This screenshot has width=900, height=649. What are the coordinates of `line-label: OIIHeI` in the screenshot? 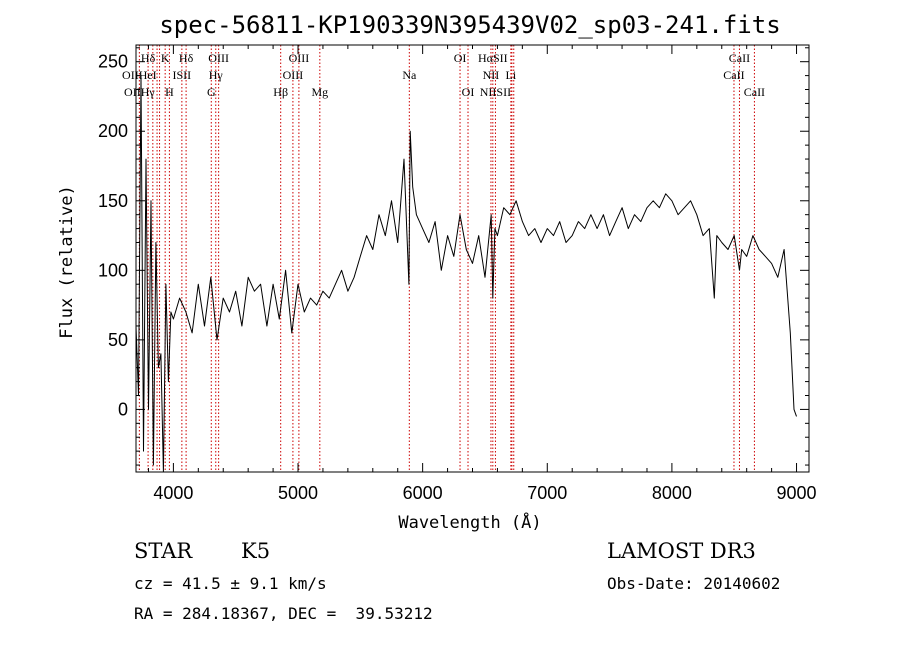 It's located at (139, 75).